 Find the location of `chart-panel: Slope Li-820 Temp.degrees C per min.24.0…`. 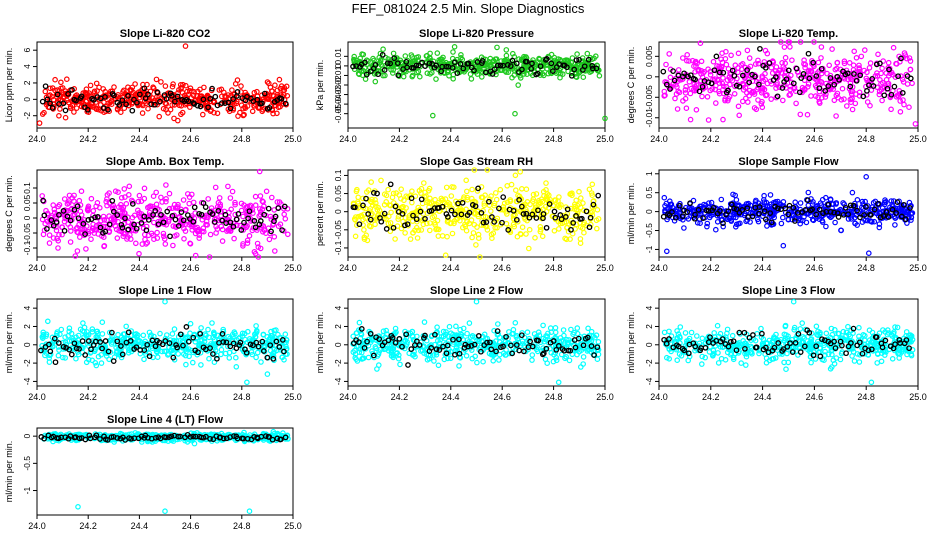

chart-panel: Slope Li-820 Temp.degrees C per min.24.0… is located at coordinates (776, 86).